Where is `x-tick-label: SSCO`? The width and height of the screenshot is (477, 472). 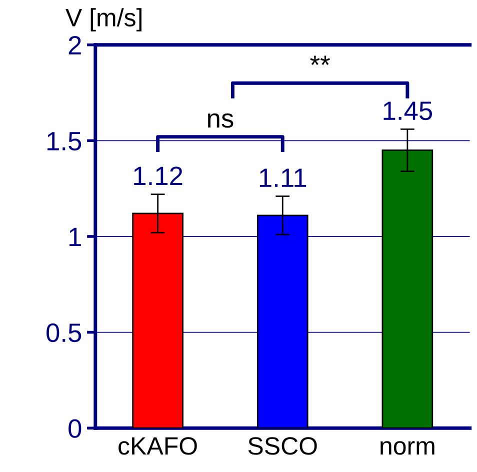 x-tick-label: SSCO is located at coordinates (282, 446).